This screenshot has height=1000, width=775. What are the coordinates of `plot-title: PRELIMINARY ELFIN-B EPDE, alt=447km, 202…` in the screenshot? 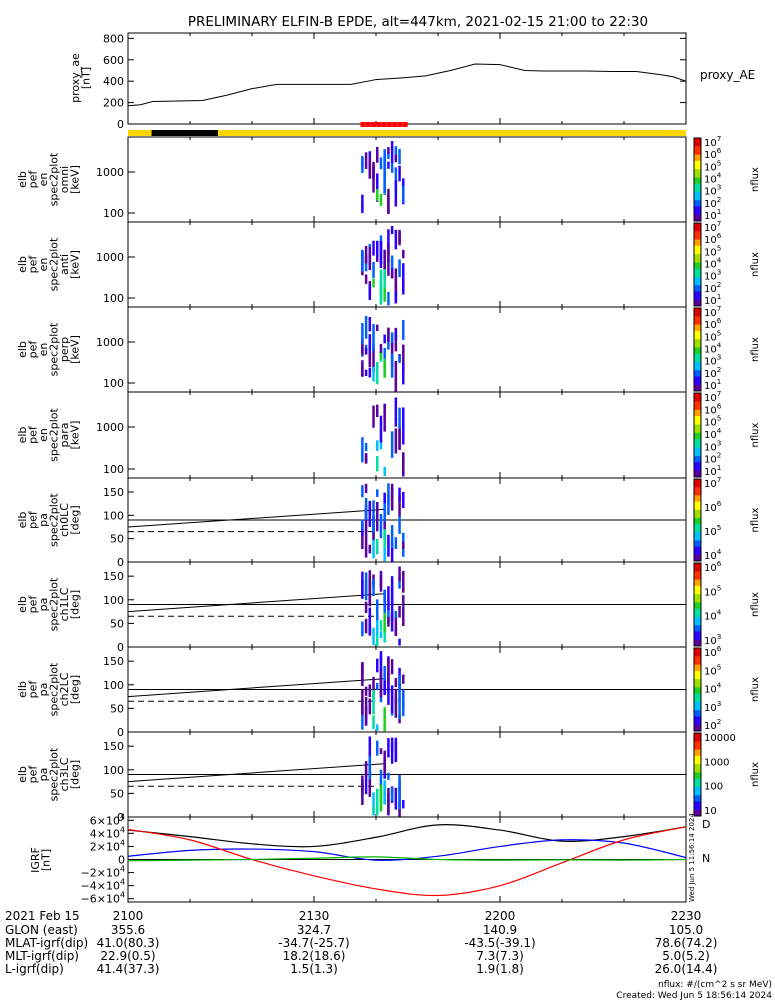 It's located at (418, 22).